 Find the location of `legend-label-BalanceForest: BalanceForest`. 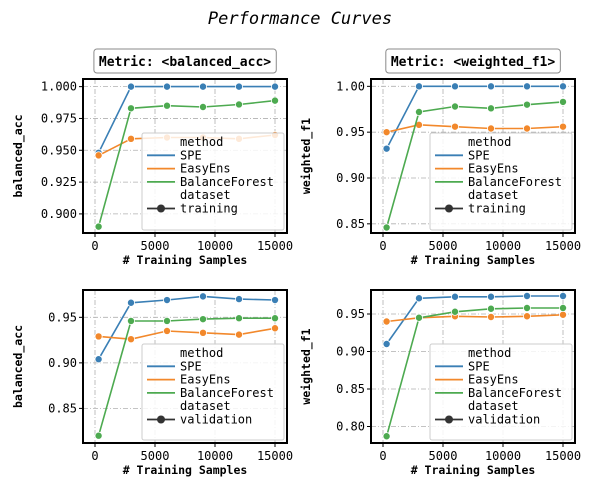

legend-label-BalanceForest: BalanceForest is located at coordinates (515, 393).